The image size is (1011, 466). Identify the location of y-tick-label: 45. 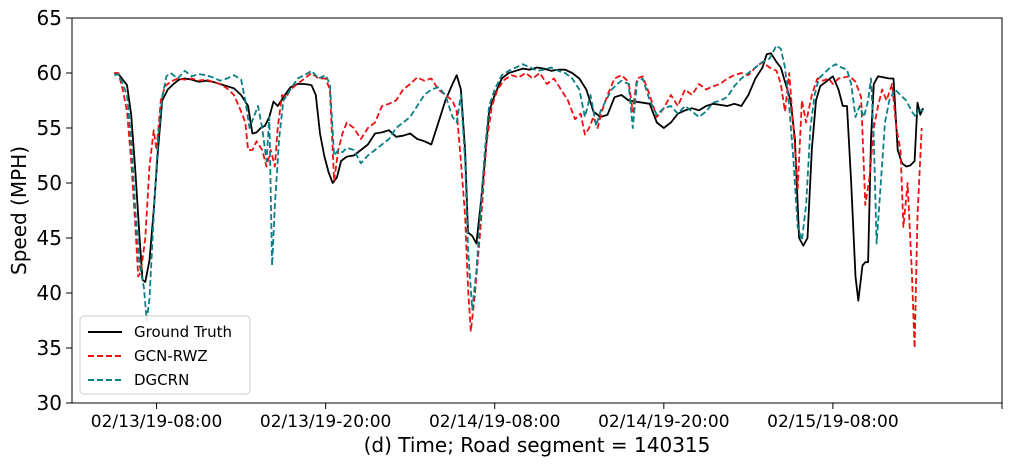
(49, 238).